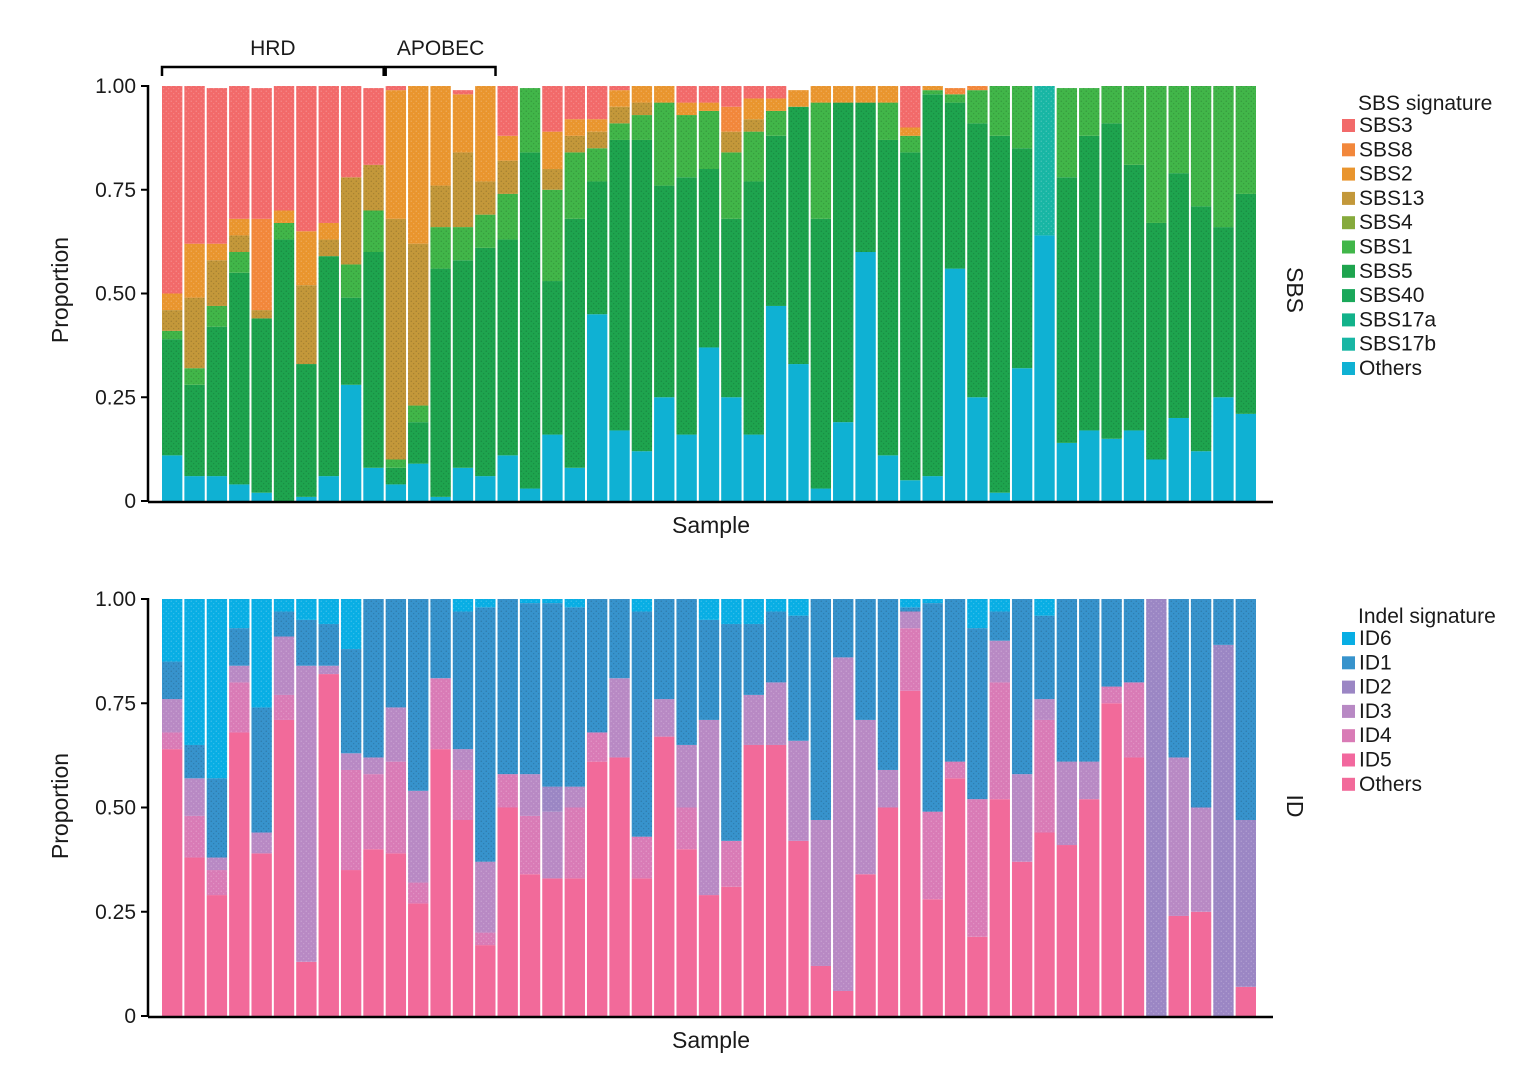 The image size is (1538, 1089). I want to click on sbs-y-tick-label: 1.00, so click(115, 86).